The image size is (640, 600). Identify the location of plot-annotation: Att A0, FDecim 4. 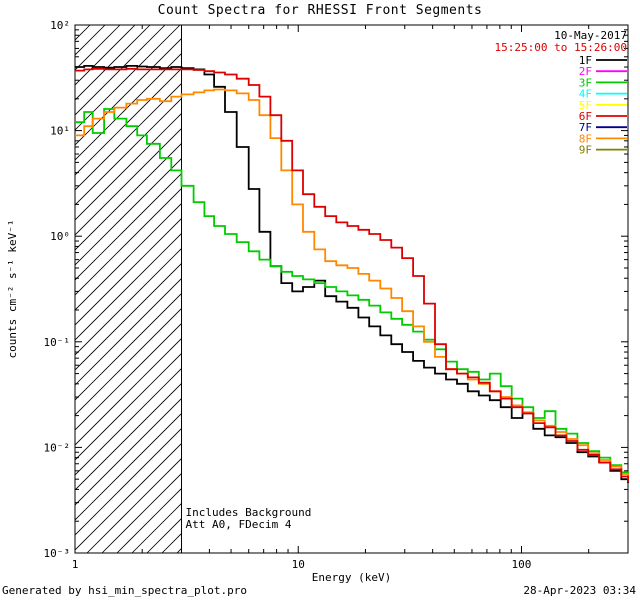
(239, 524).